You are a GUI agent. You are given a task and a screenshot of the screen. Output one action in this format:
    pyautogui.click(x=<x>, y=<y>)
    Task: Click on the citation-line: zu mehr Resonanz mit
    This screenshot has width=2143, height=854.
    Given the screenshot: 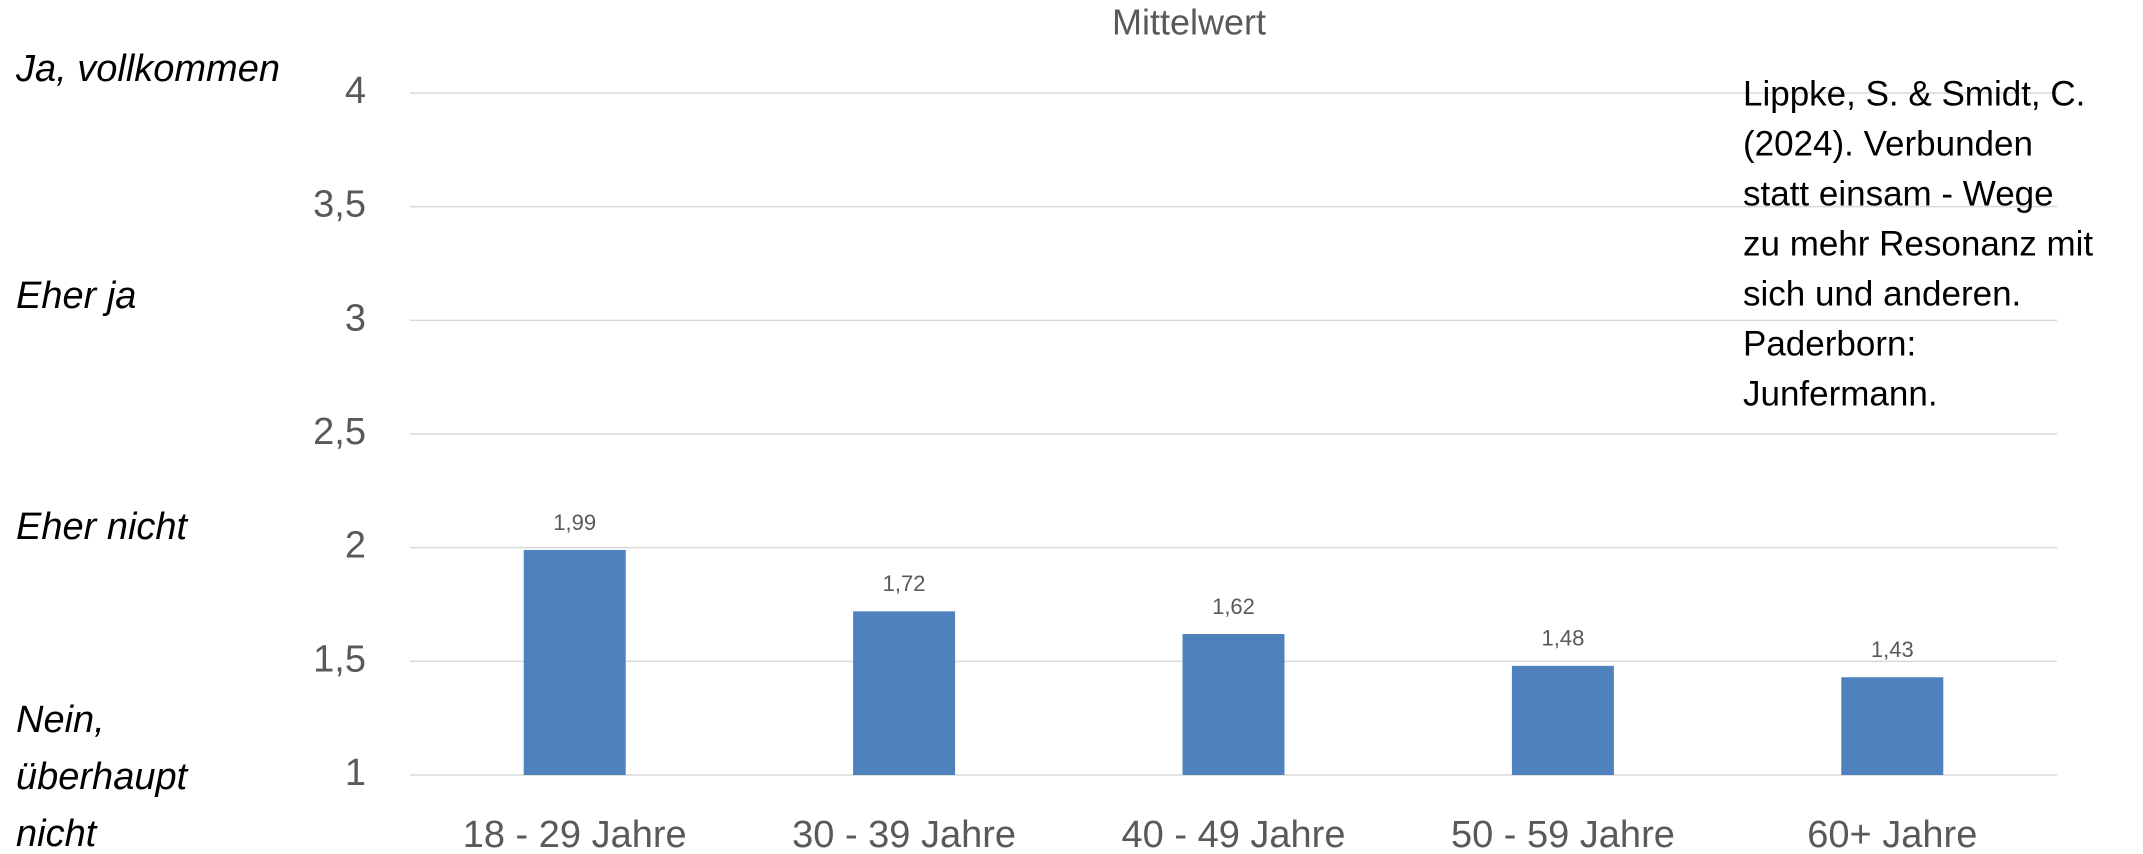 What is the action you would take?
    pyautogui.click(x=1918, y=243)
    